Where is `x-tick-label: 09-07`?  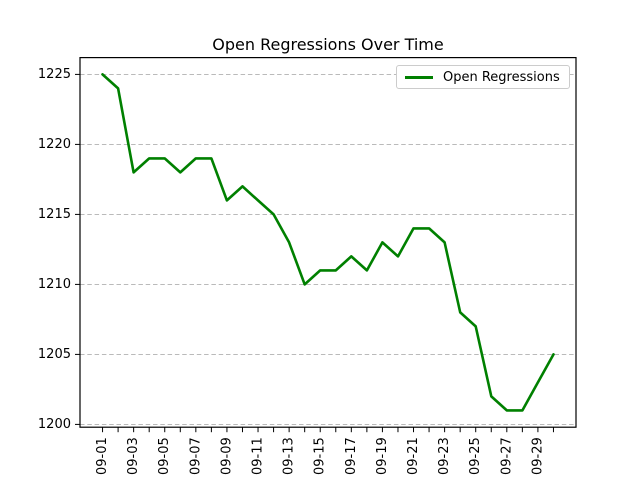 x-tick-label: 09-07 is located at coordinates (195, 456).